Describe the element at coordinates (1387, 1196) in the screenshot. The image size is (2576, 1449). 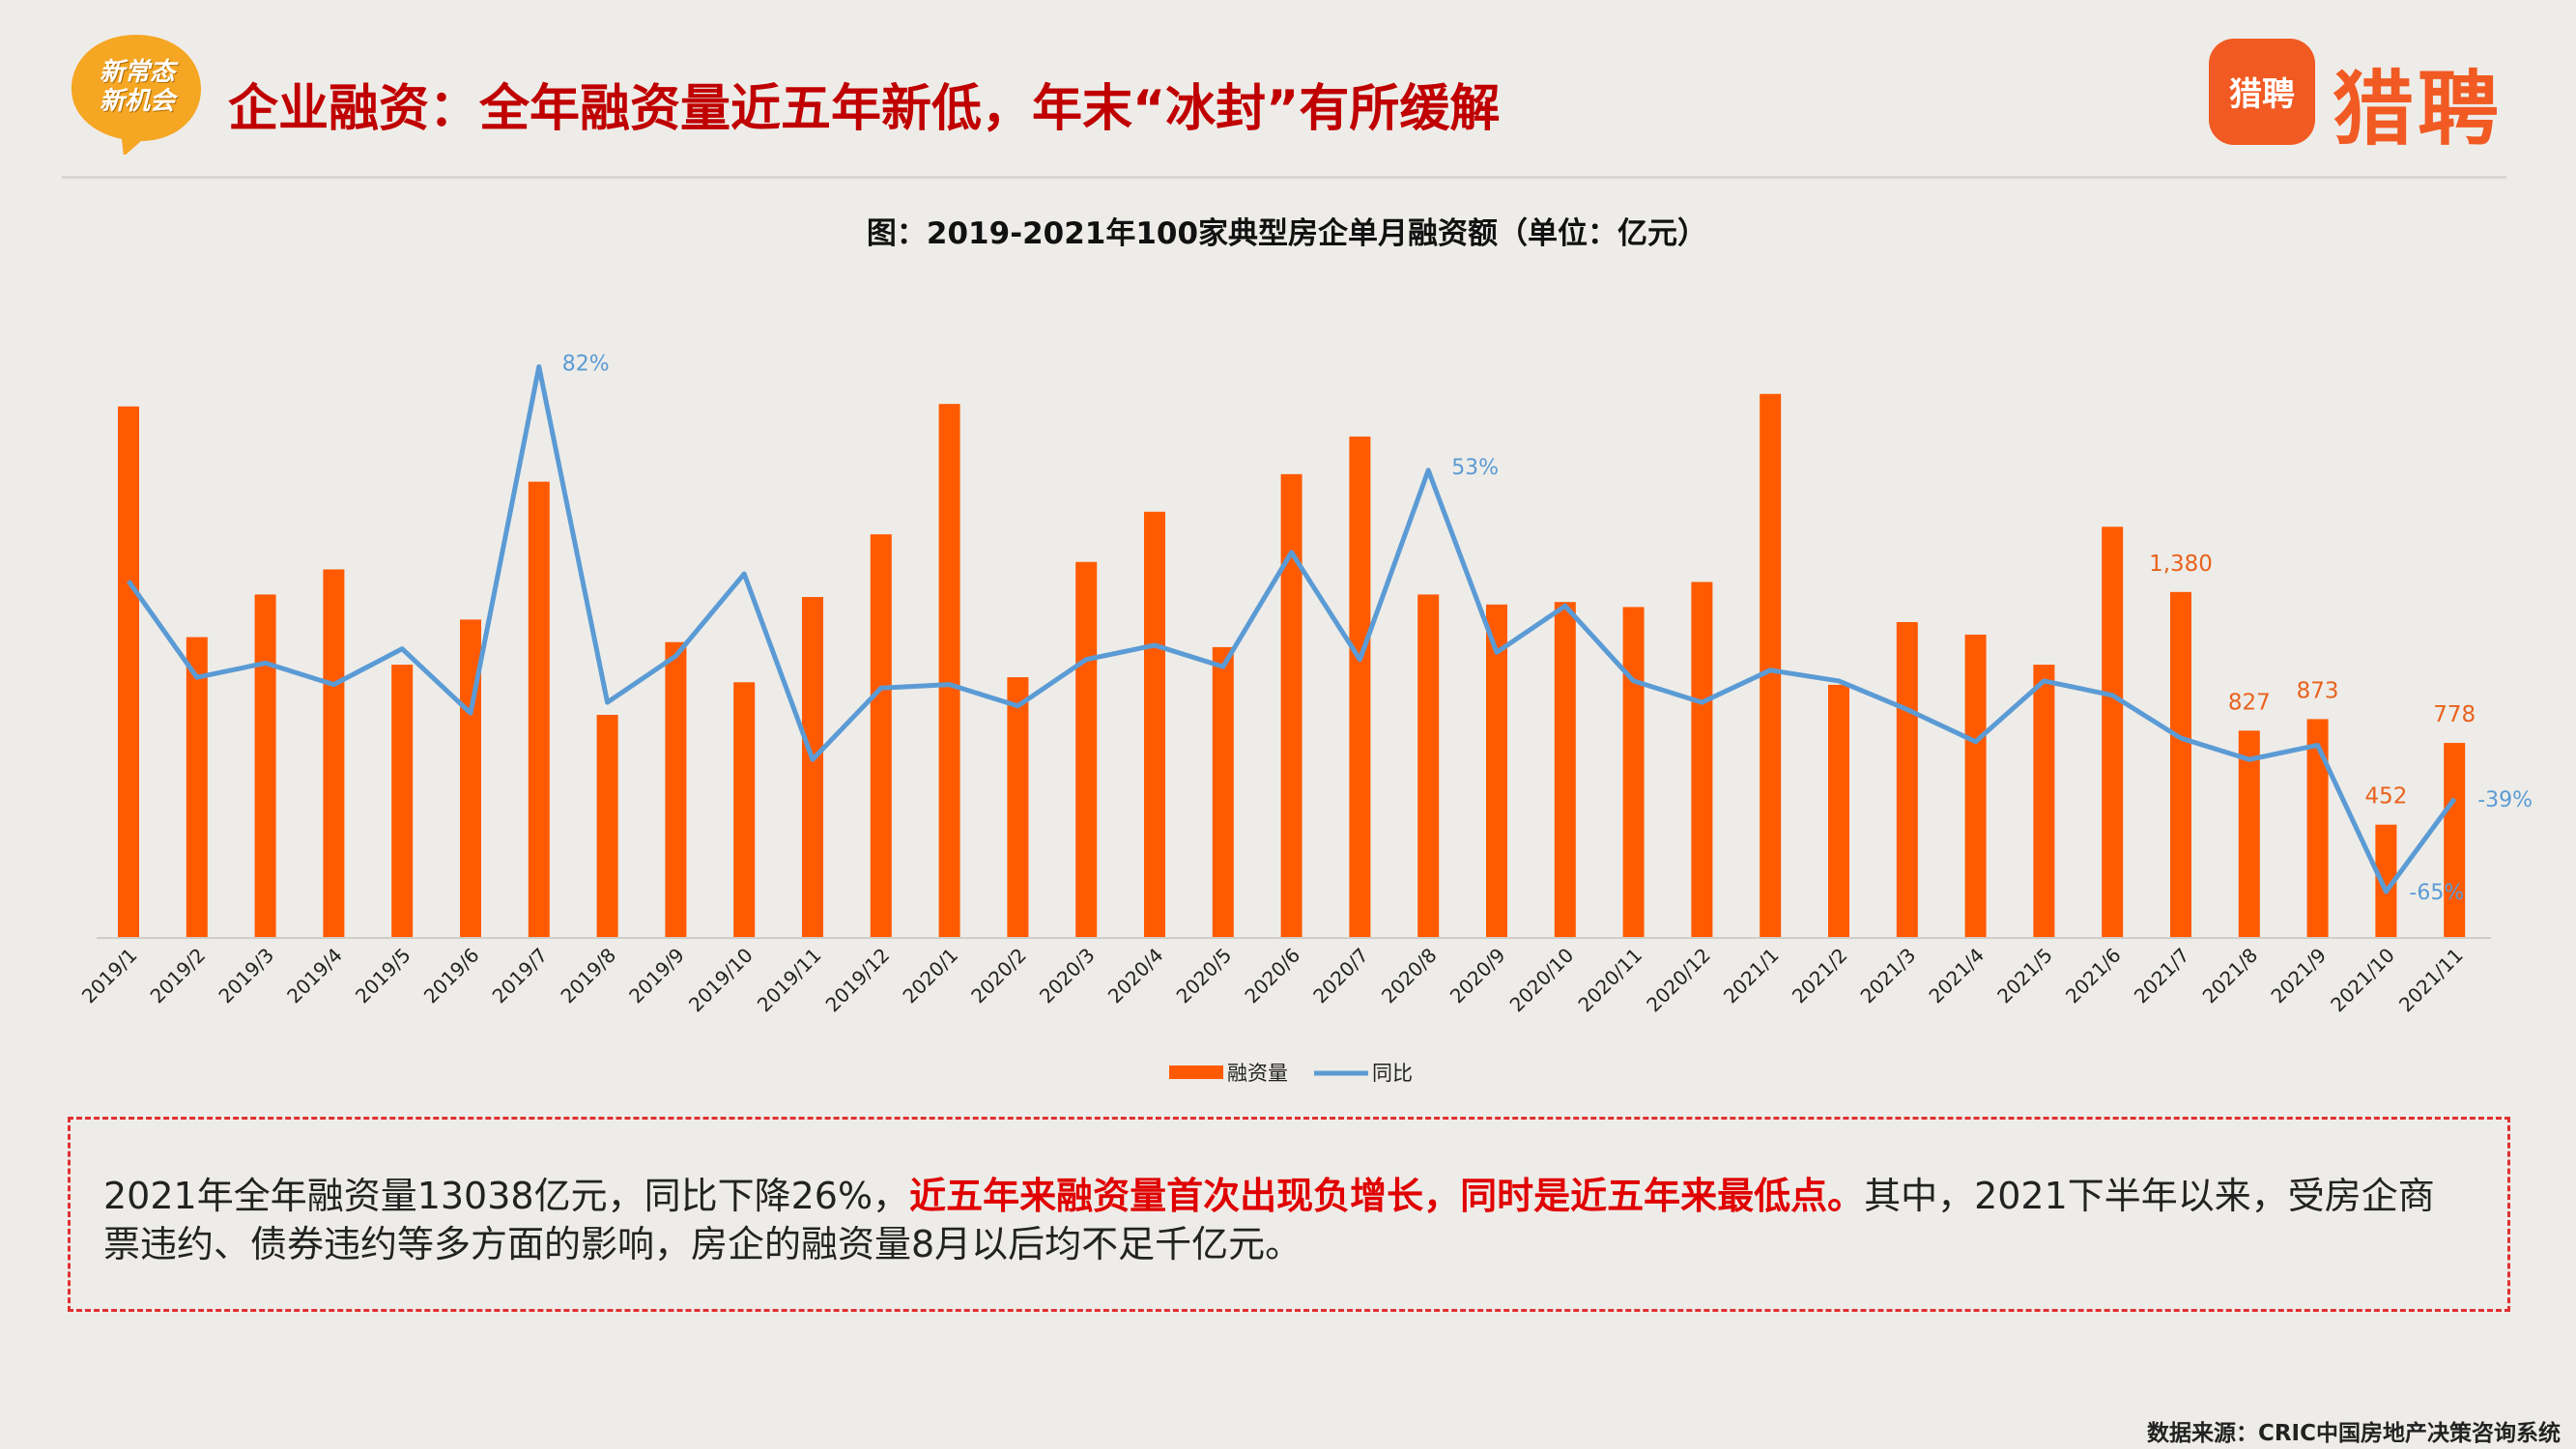
I see `note-highlight: 近五年来融资量首次出现负增长，同时是近五年来最低点。` at that location.